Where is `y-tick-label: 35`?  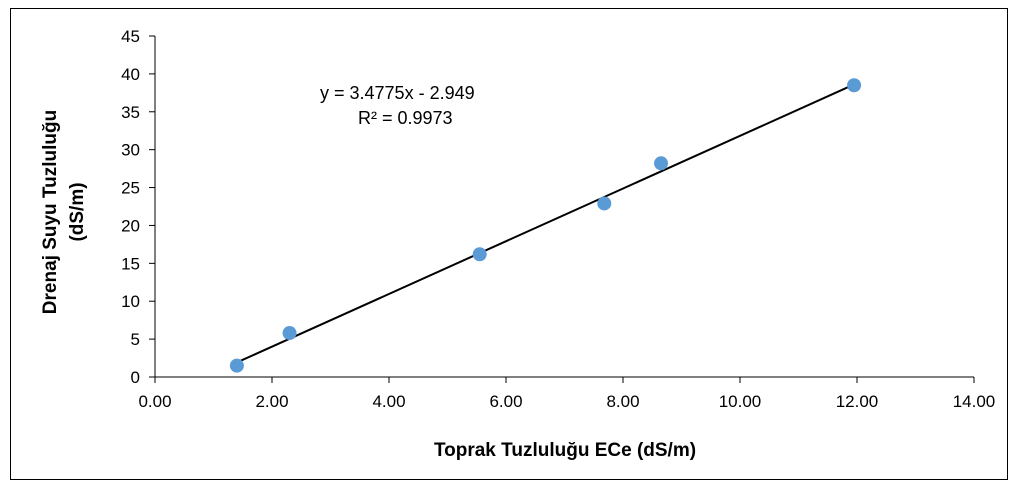 y-tick-label: 35 is located at coordinates (130, 112).